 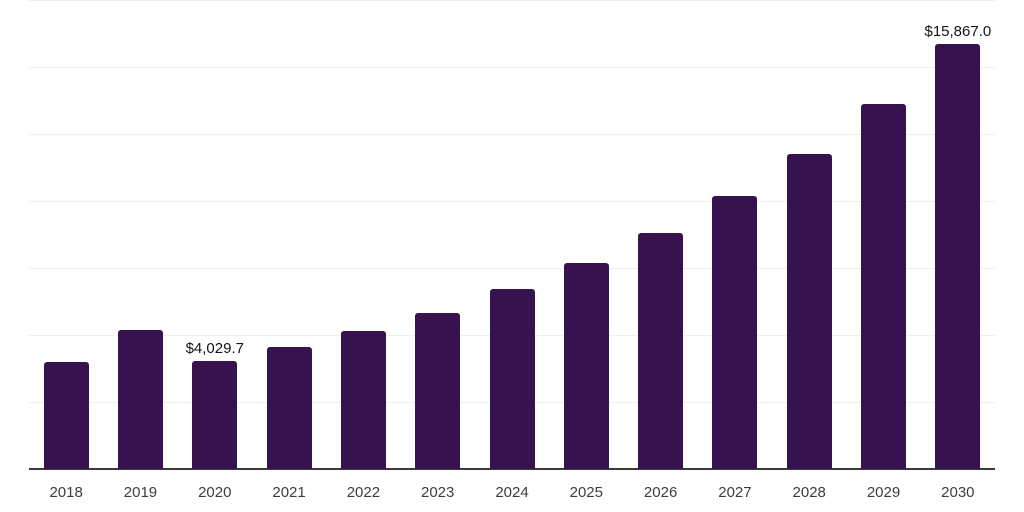 I want to click on bar-2020, so click(x=215, y=415).